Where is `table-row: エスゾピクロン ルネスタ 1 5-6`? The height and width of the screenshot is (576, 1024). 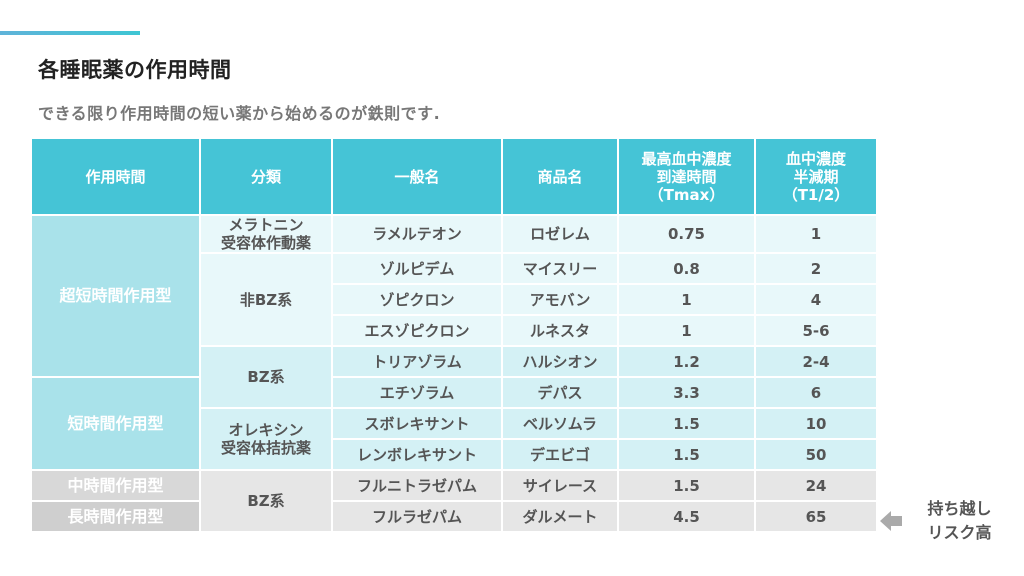 table-row: エスゾピクロン ルネスタ 1 5-6 is located at coordinates (454, 331).